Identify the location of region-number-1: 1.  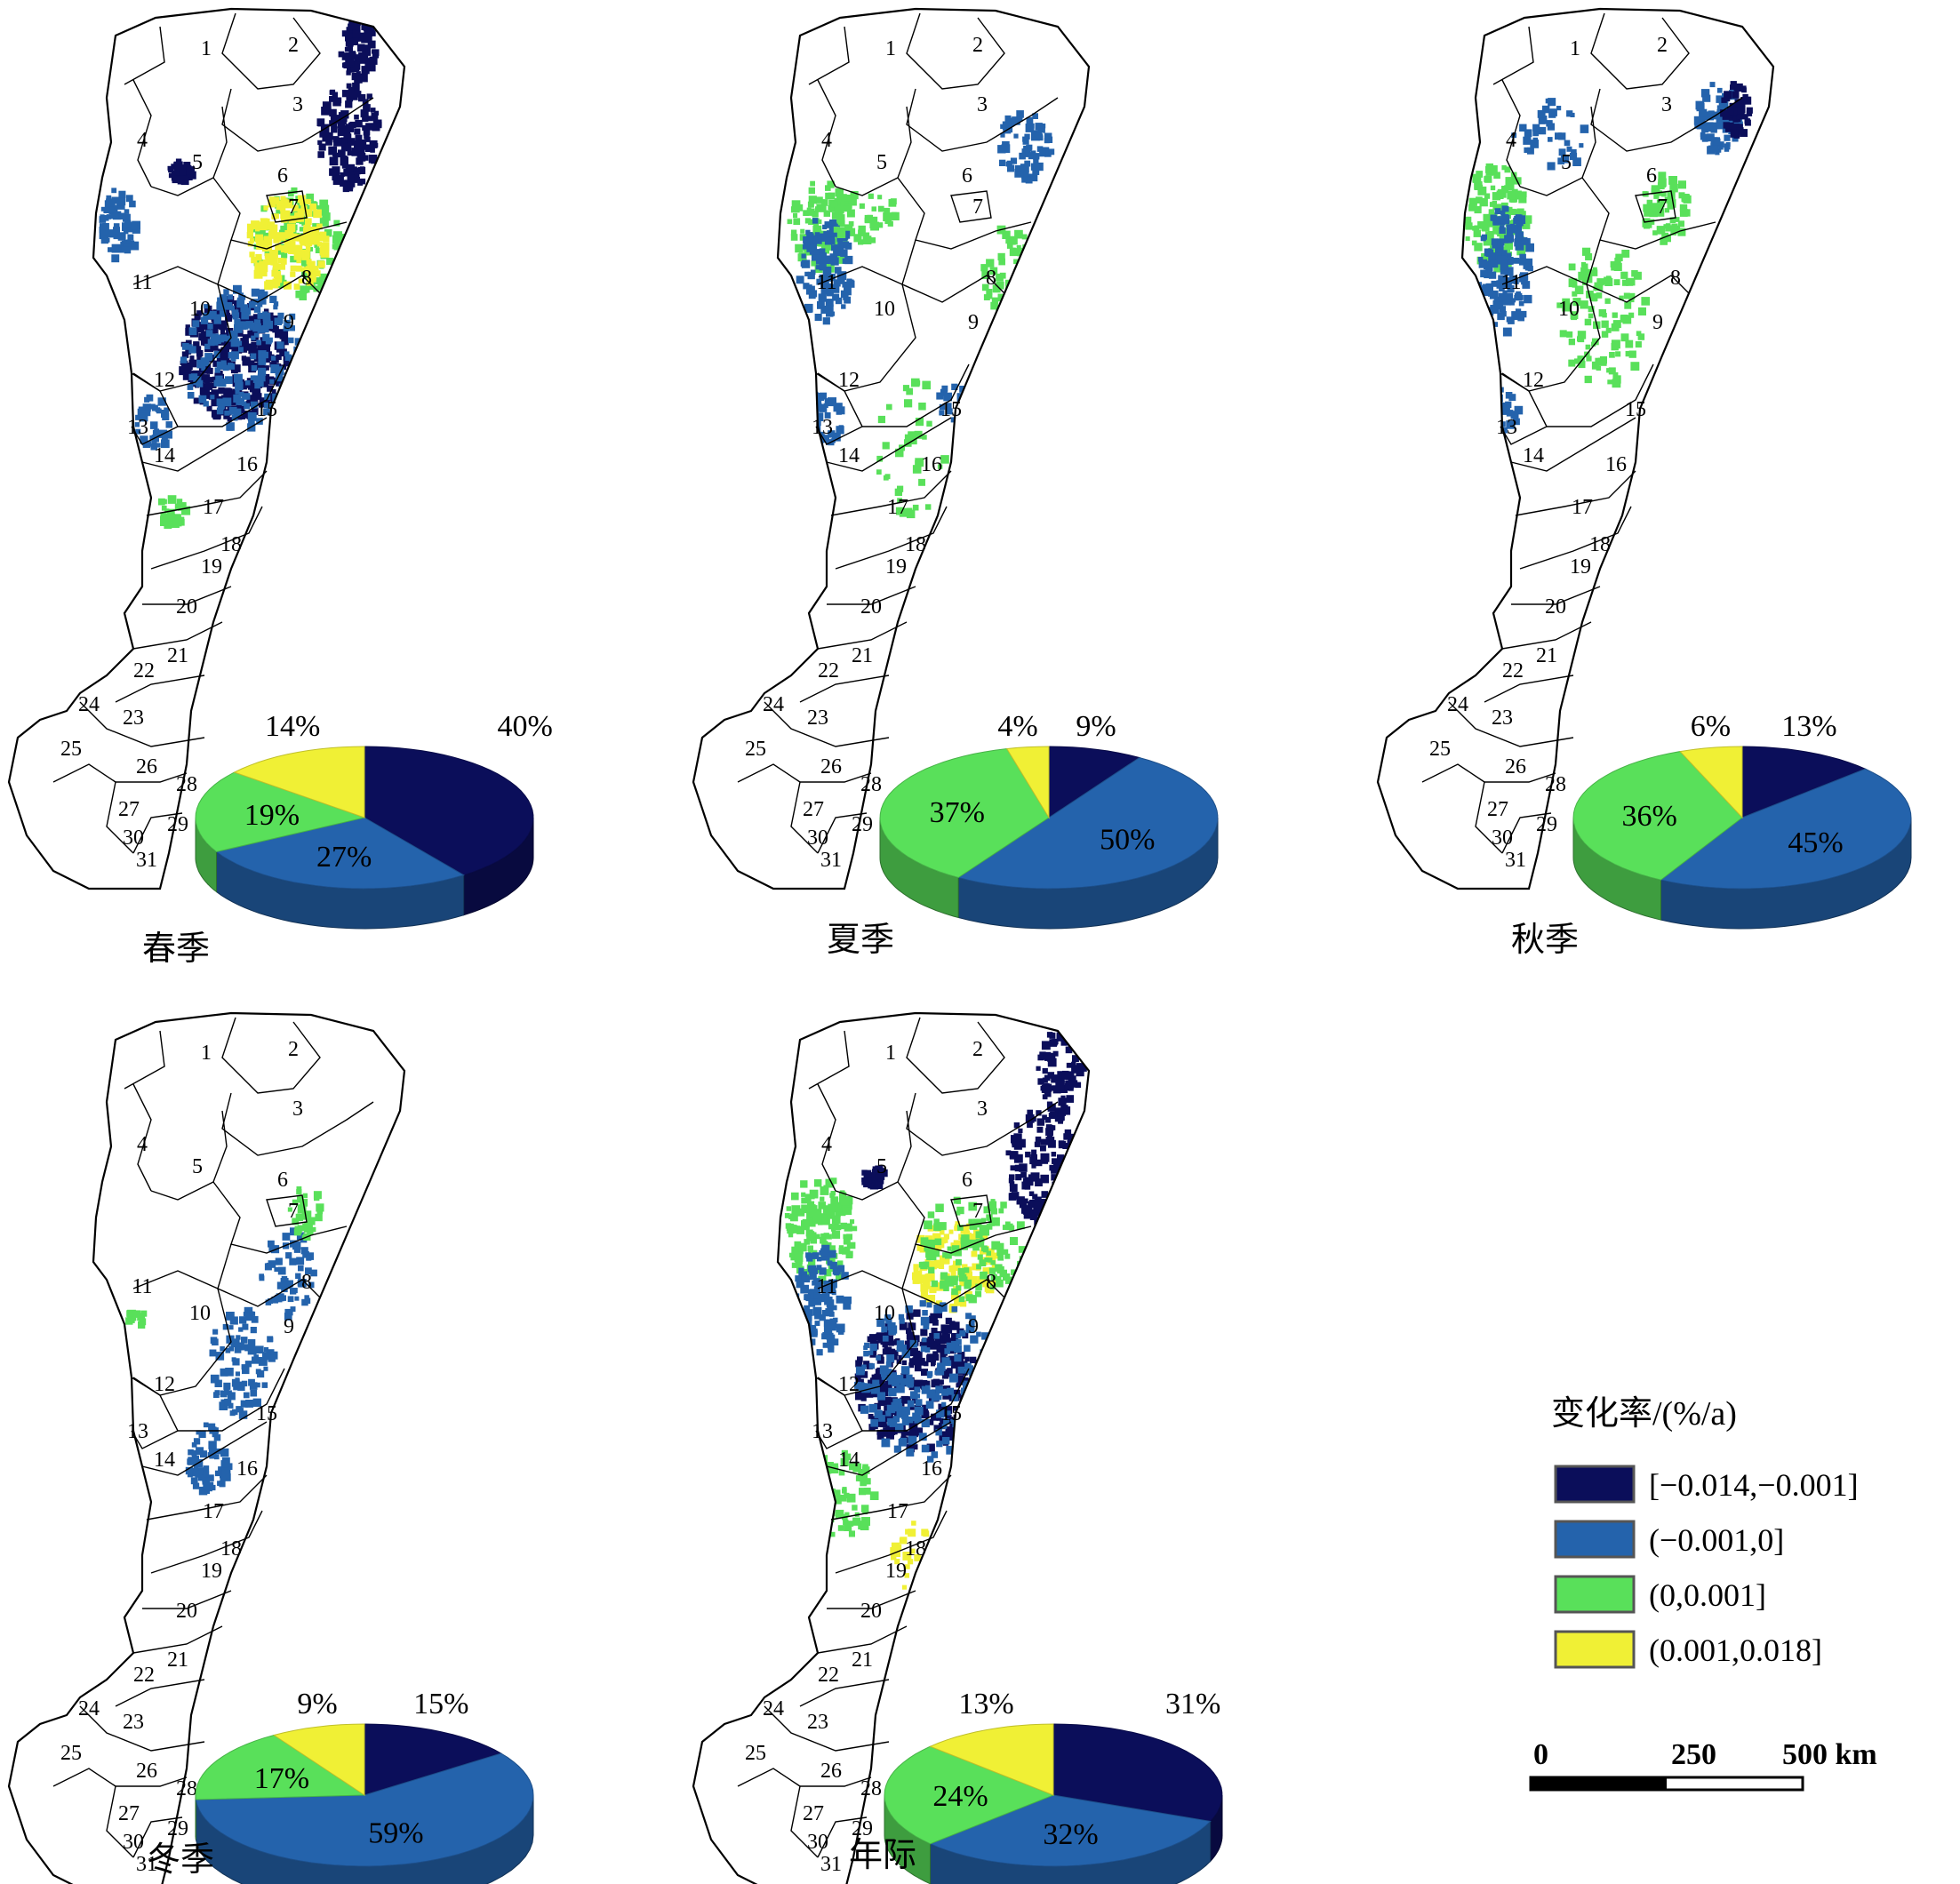
(206, 1053).